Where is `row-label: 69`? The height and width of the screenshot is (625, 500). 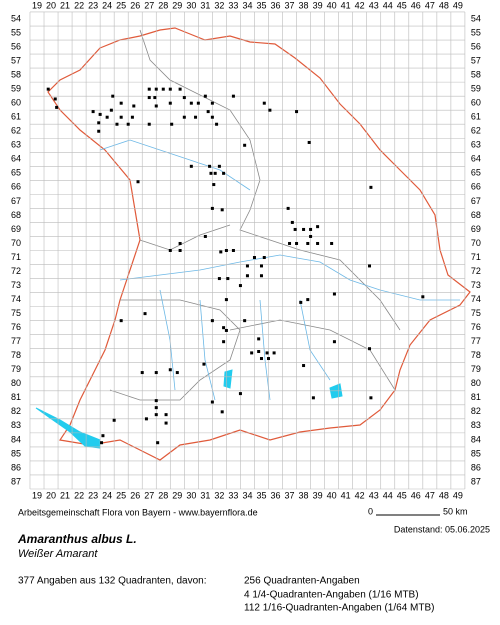
row-label: 69 is located at coordinates (476, 229).